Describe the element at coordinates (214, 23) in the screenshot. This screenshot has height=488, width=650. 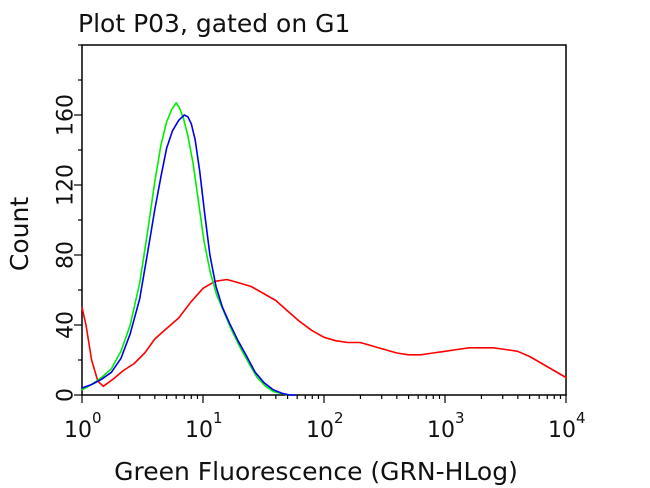
I see `chart-title: Plot P03, gated on G1` at that location.